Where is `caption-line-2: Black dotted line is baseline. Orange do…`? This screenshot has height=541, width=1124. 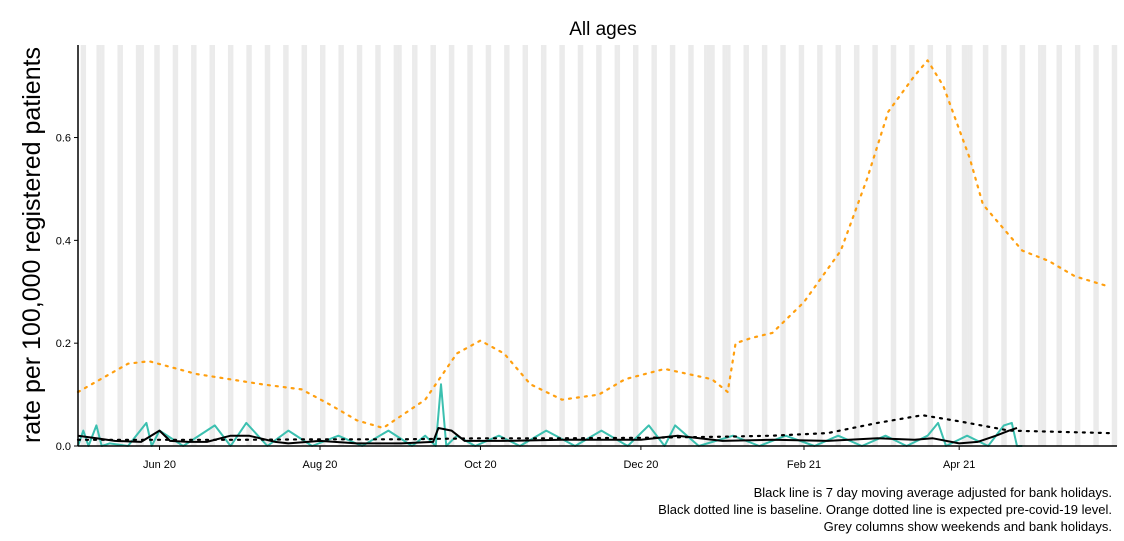
caption-line-2: Black dotted line is baseline. Orange do… is located at coordinates (885, 509).